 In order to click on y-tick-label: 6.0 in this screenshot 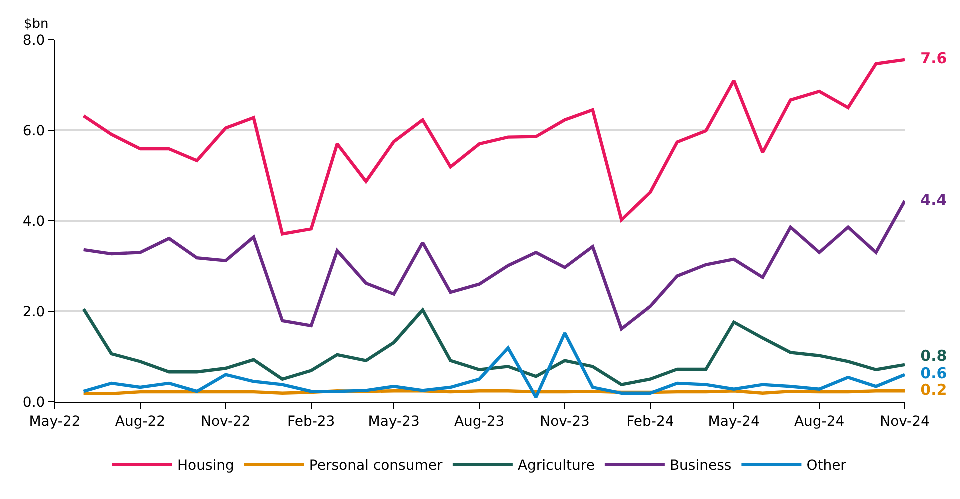, I will do `click(34, 131)`.